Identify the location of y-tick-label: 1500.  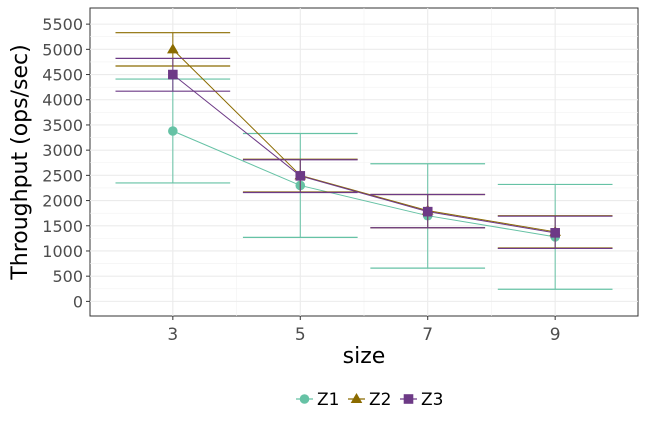
(62, 226).